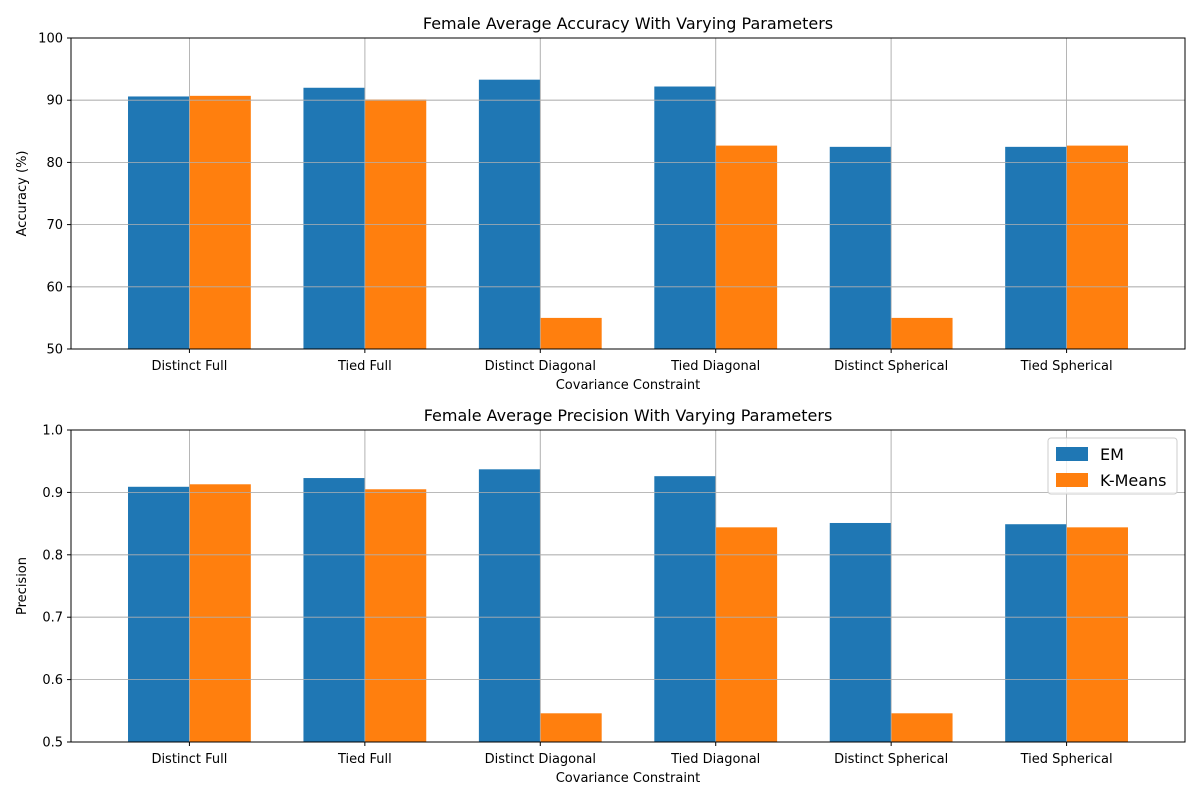 The width and height of the screenshot is (1200, 804). What do you see at coordinates (52, 618) in the screenshot?
I see `chart2-ytick-label: 0.7` at bounding box center [52, 618].